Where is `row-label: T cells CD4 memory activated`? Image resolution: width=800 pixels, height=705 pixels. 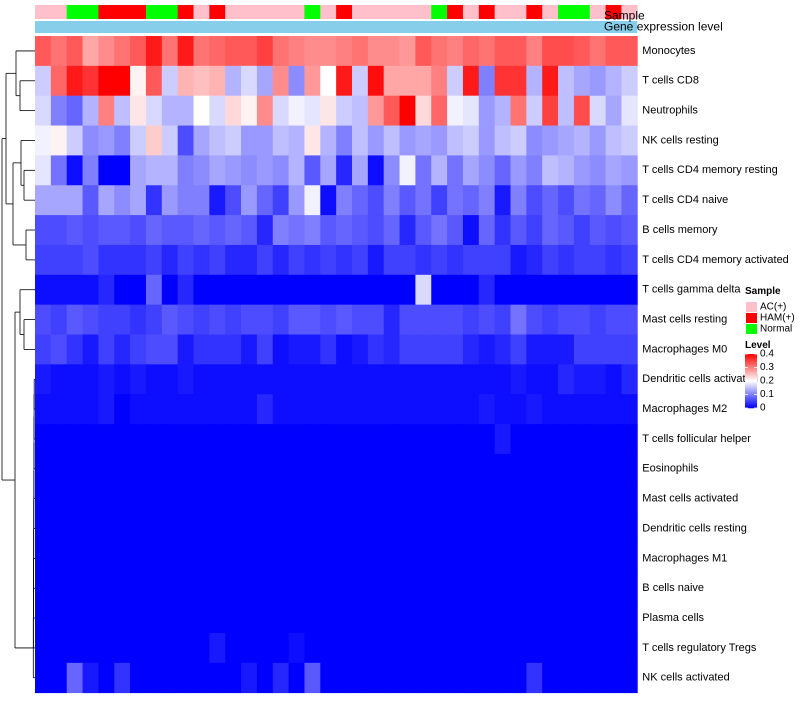 row-label: T cells CD4 memory activated is located at coordinates (715, 260).